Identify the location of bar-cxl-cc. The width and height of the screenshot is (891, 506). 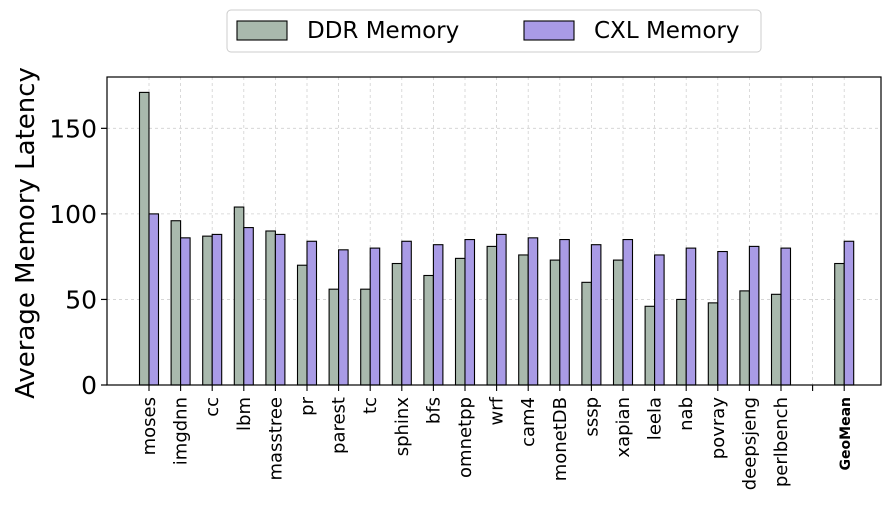
(217, 309).